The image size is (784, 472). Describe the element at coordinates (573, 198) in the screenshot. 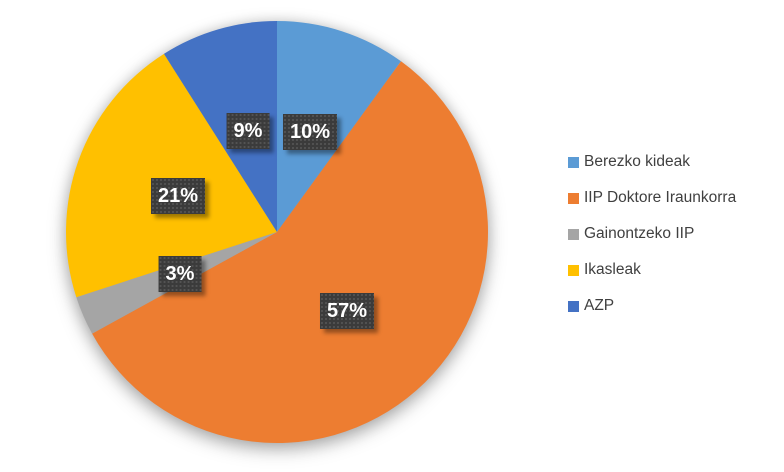

I see `legend-swatch-iip-doktore-iraunkorra` at that location.